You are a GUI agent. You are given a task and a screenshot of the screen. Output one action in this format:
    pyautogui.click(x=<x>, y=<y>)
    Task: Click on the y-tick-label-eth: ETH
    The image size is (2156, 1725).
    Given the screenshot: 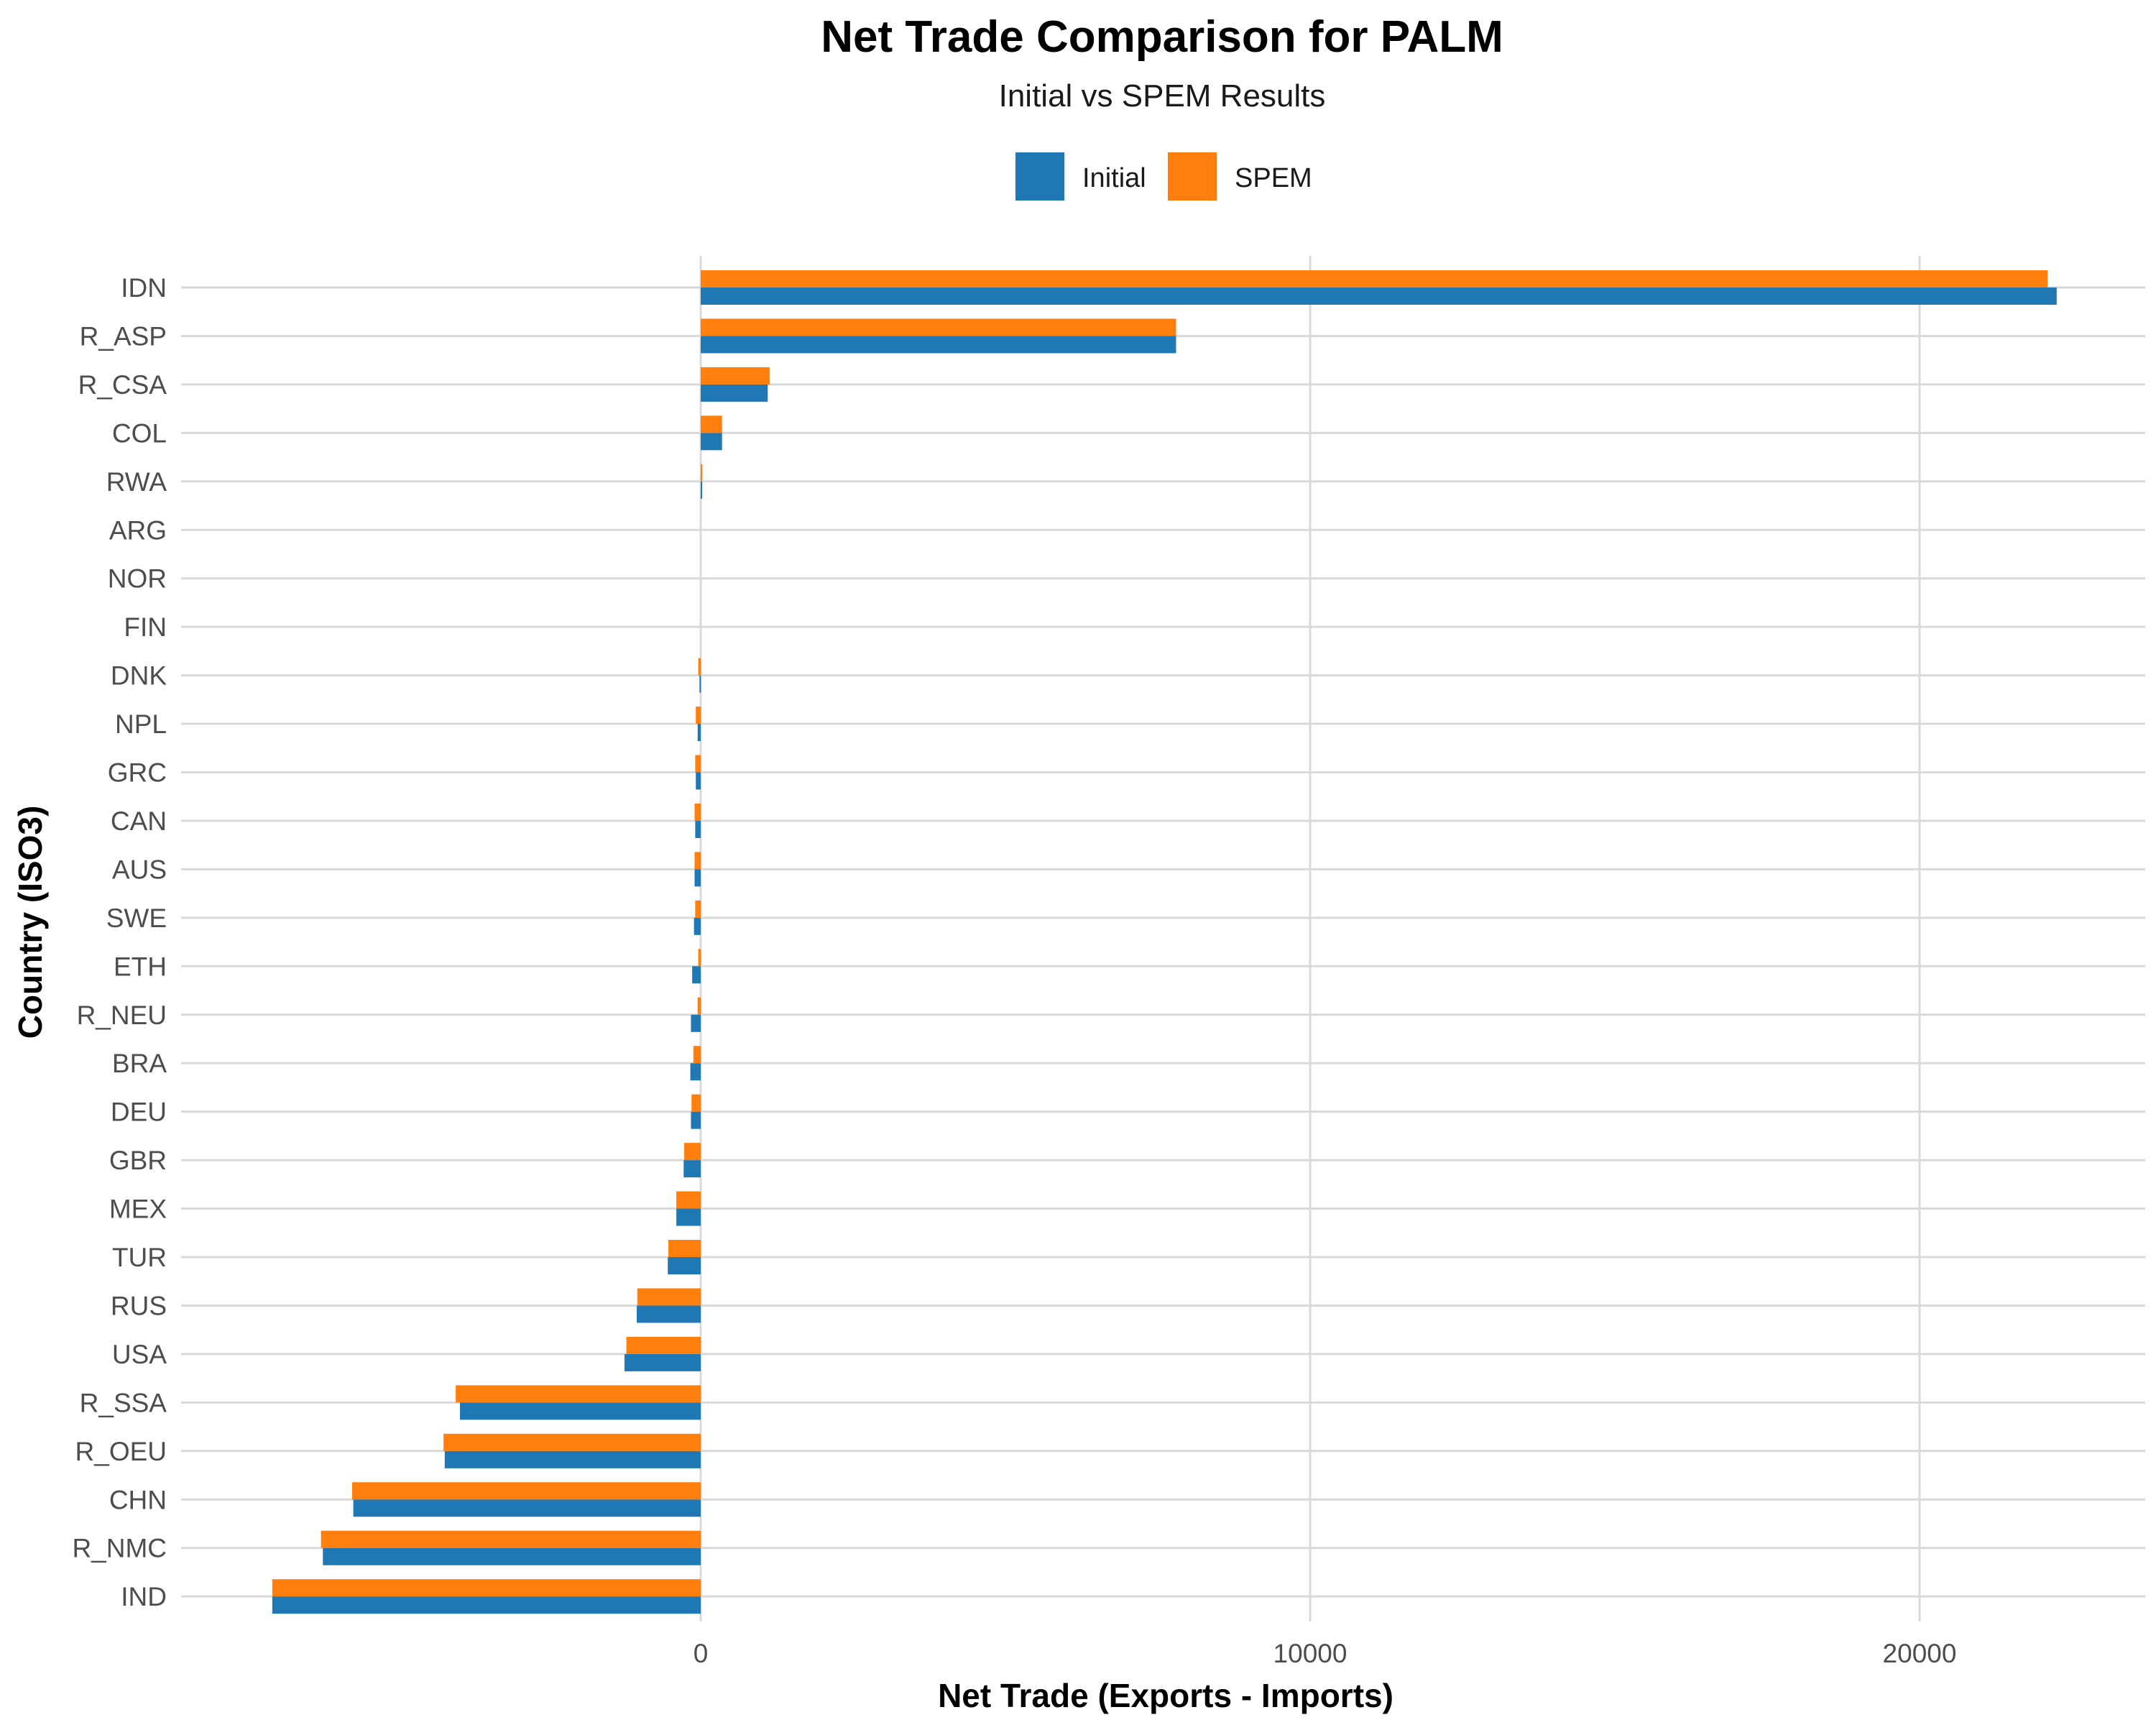 What is the action you would take?
    pyautogui.click(x=140, y=966)
    